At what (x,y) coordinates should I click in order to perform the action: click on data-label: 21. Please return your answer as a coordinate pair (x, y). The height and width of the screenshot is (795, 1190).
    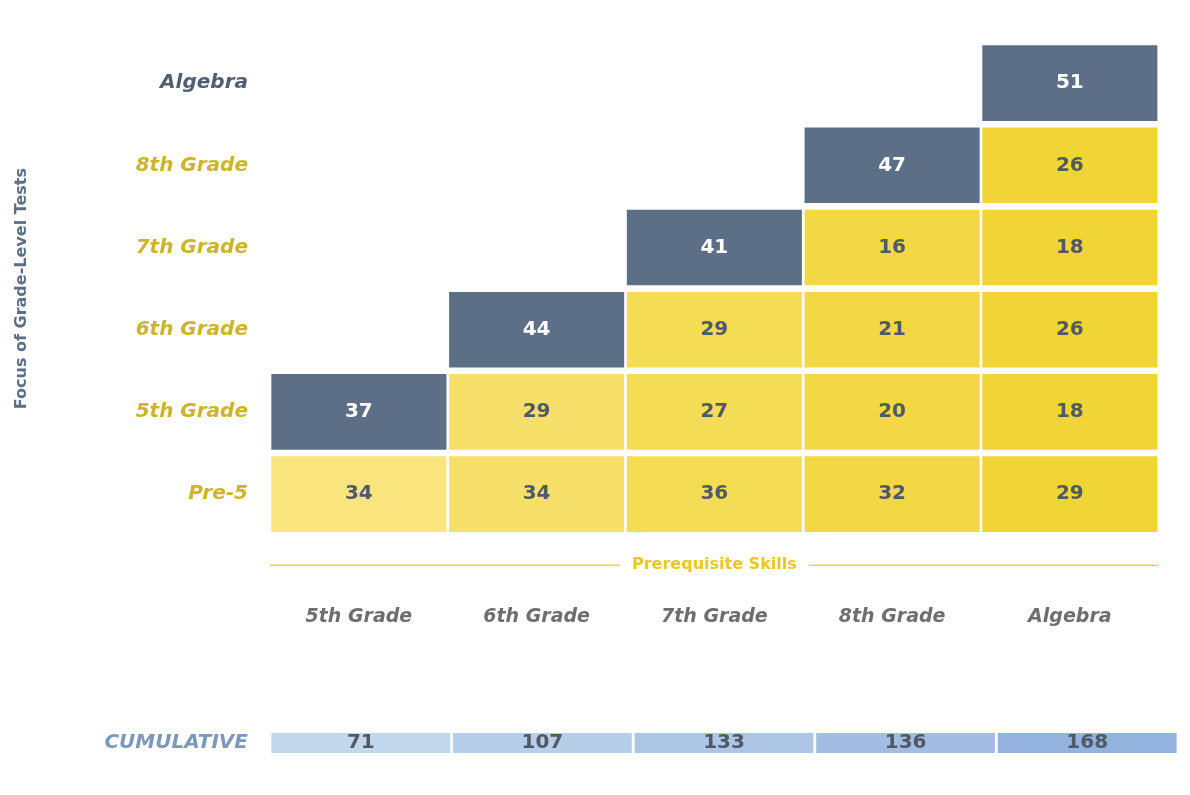
    Looking at the image, I should click on (892, 327).